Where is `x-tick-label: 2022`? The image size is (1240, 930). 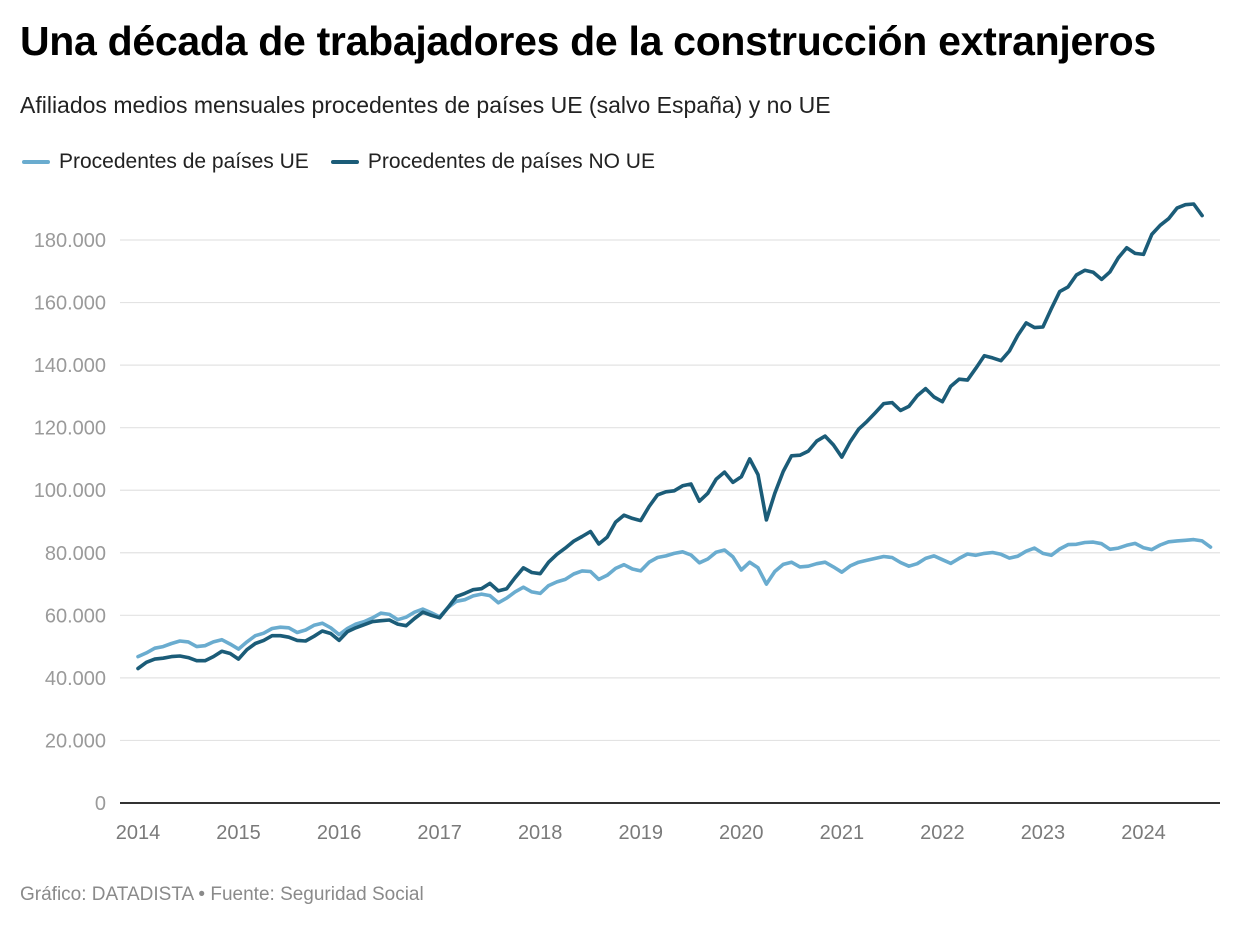
x-tick-label: 2022 is located at coordinates (942, 833).